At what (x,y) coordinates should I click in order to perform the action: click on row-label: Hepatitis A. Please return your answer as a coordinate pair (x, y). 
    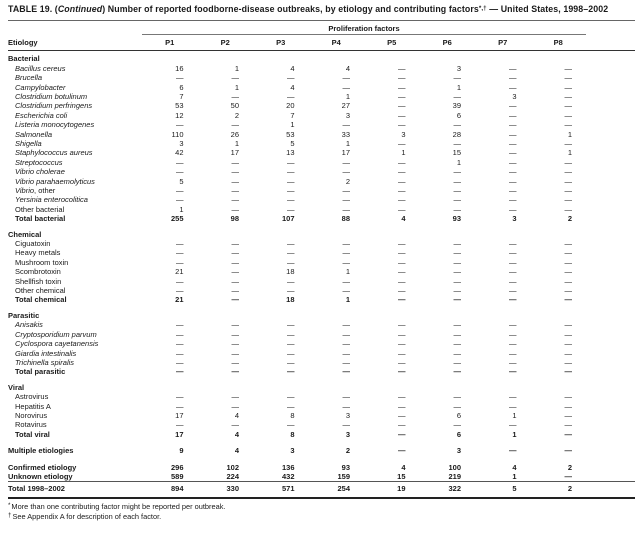
    Looking at the image, I should click on (75, 406).